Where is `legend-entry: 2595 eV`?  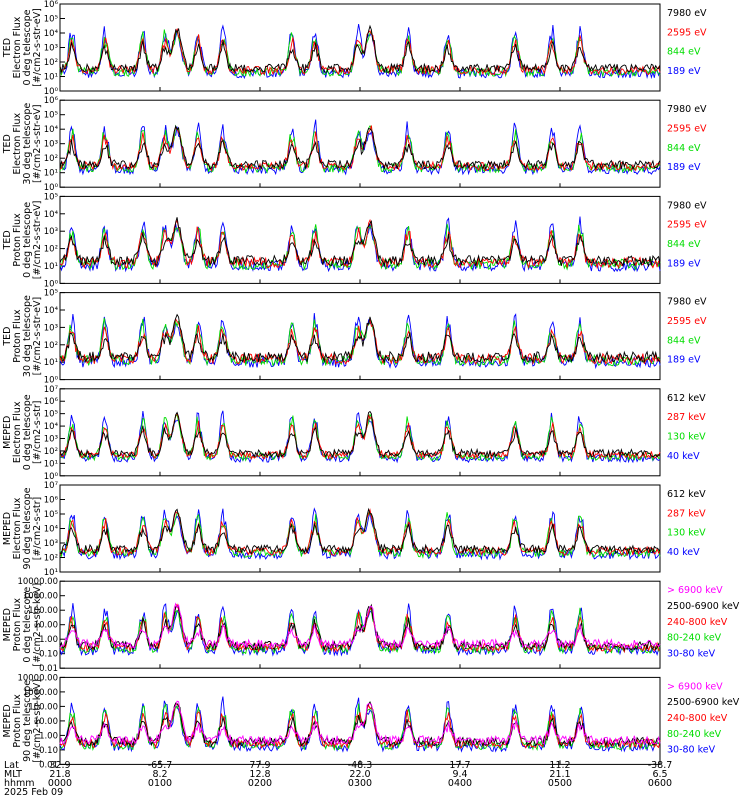
legend-entry: 2595 eV is located at coordinates (687, 225).